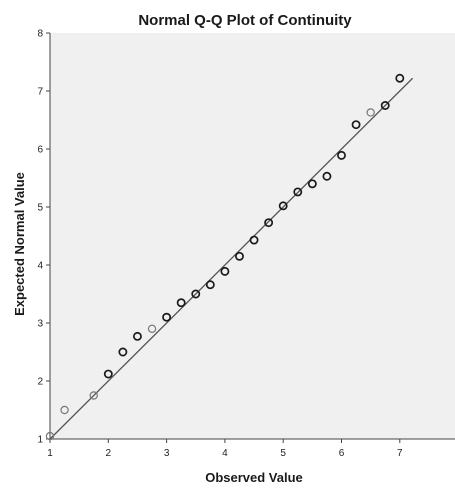 Image resolution: width=455 pixels, height=491 pixels. What do you see at coordinates (400, 453) in the screenshot?
I see `x-tick-label-7: 7` at bounding box center [400, 453].